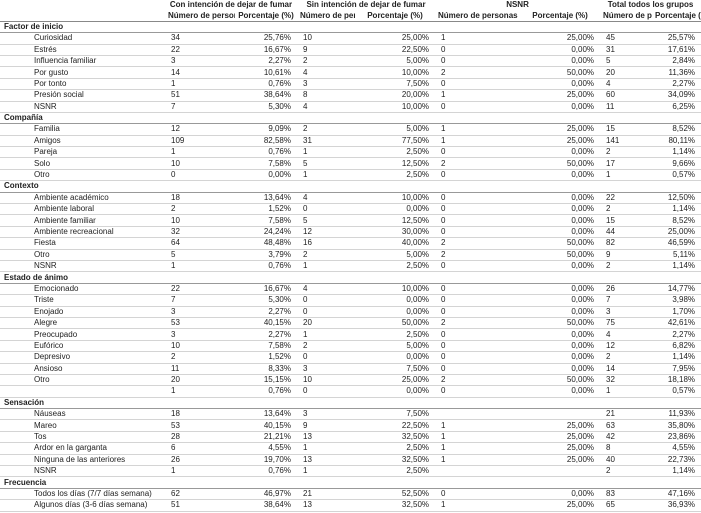  I want to click on percentage: 3,79%, so click(266, 255).